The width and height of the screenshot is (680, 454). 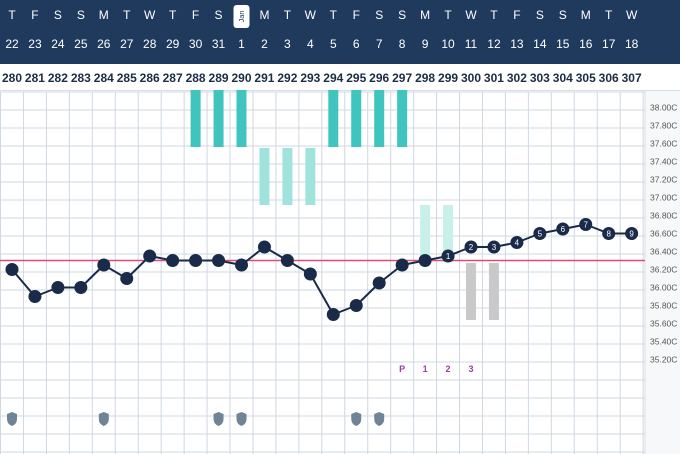 I want to click on date-label: 28, so click(x=150, y=44).